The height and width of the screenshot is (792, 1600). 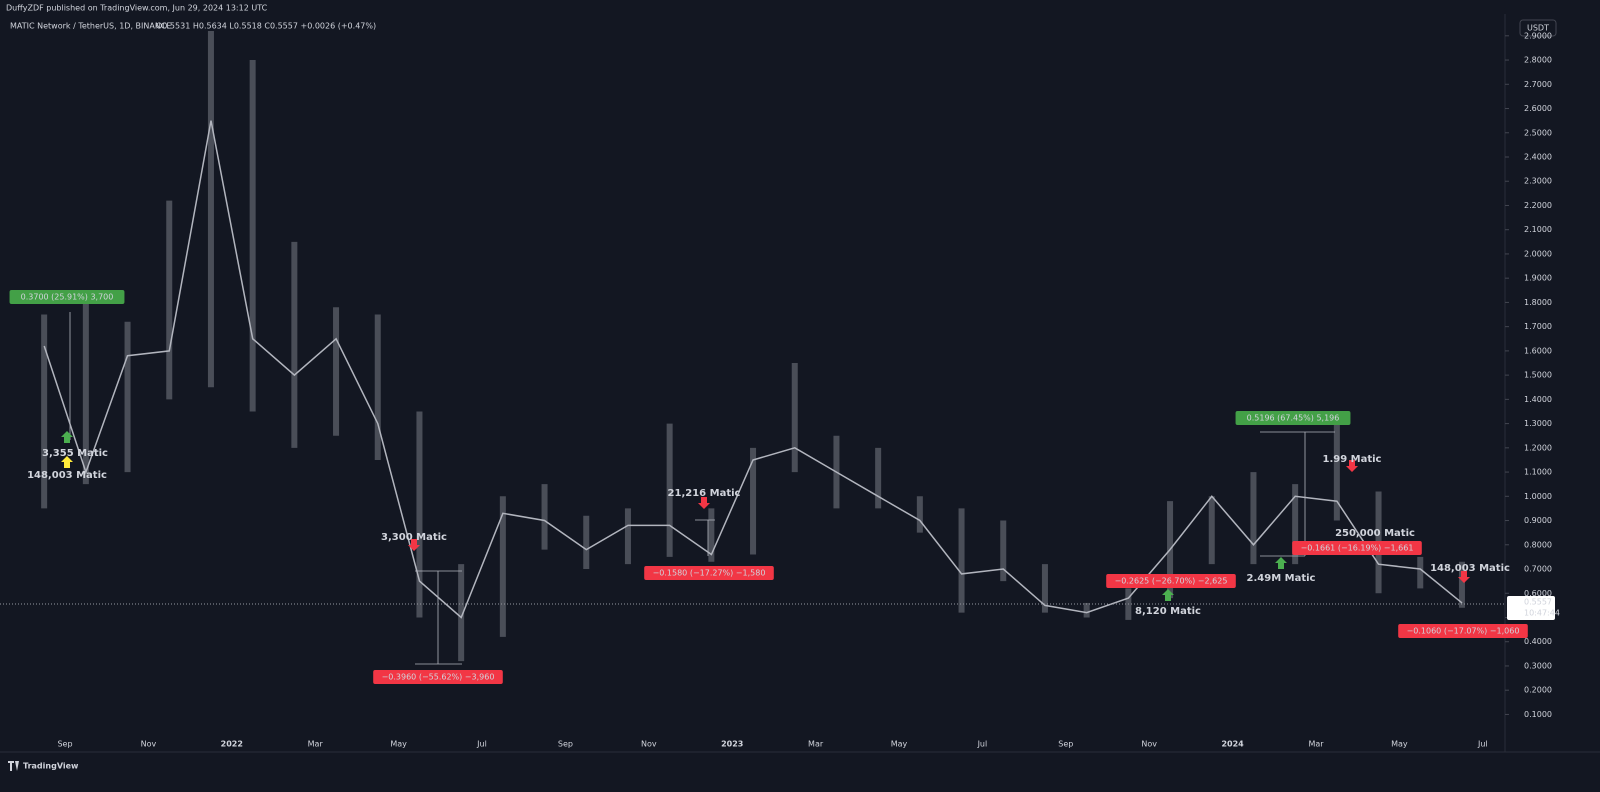 What do you see at coordinates (1538, 253) in the screenshot?
I see `y-tick-label: 2.0000` at bounding box center [1538, 253].